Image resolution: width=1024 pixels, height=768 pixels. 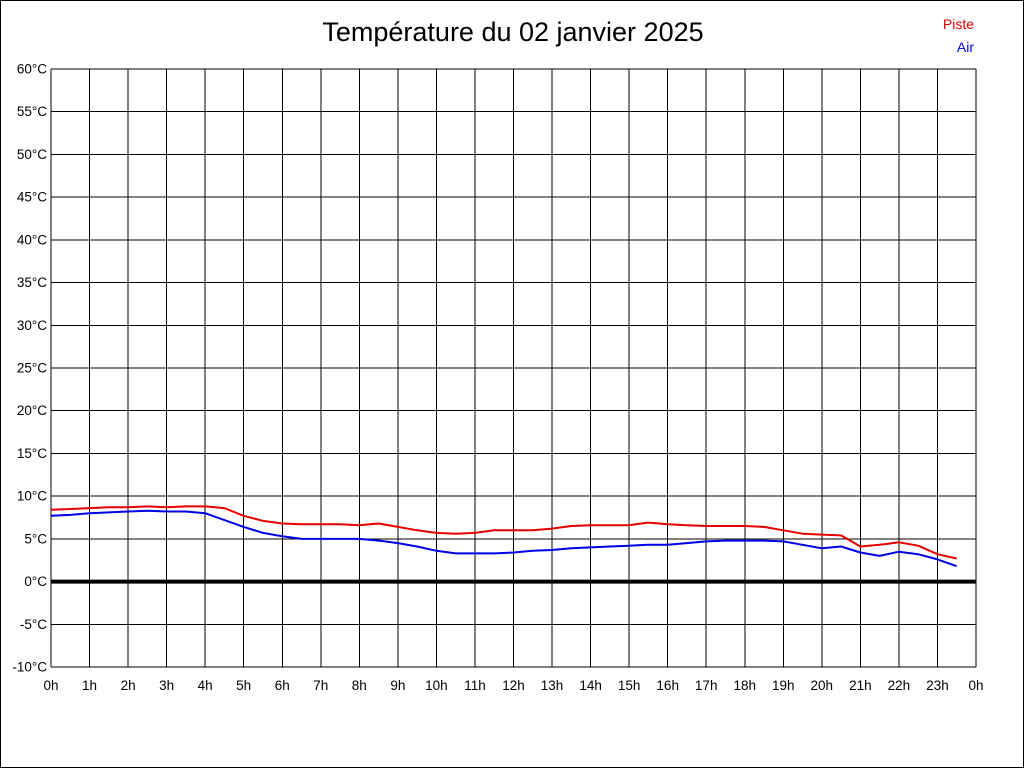 I want to click on y-tick-label: 40°C, so click(x=32, y=239).